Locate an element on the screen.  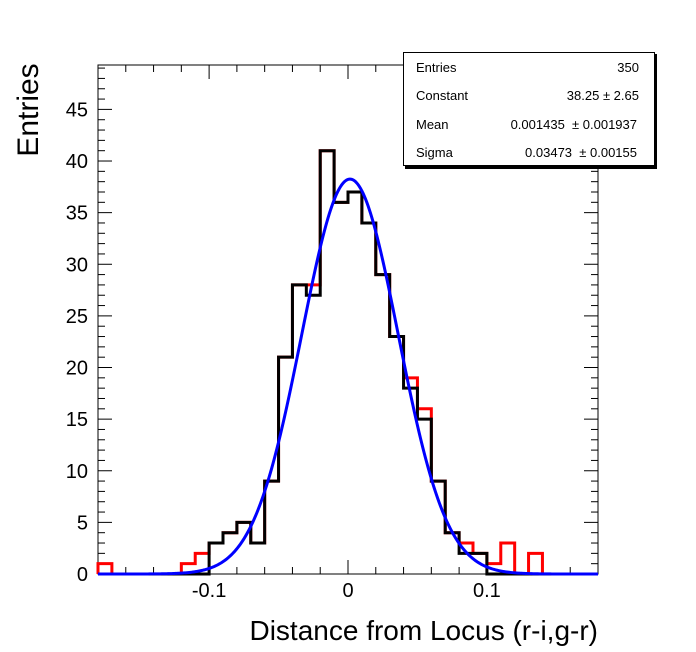
x-tick-labels: -0.1 0 0.1 is located at coordinates (346, 591).